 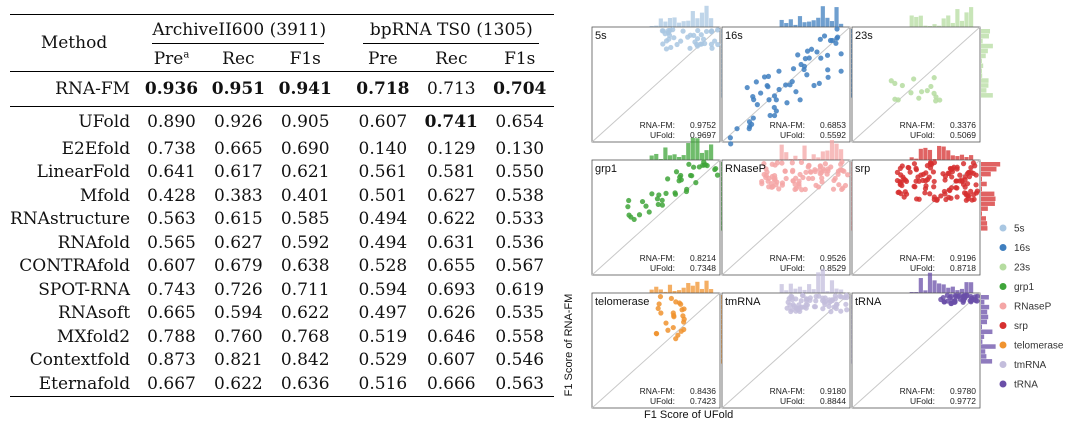 I want to click on score-cell: 0.738, so click(x=171, y=148).